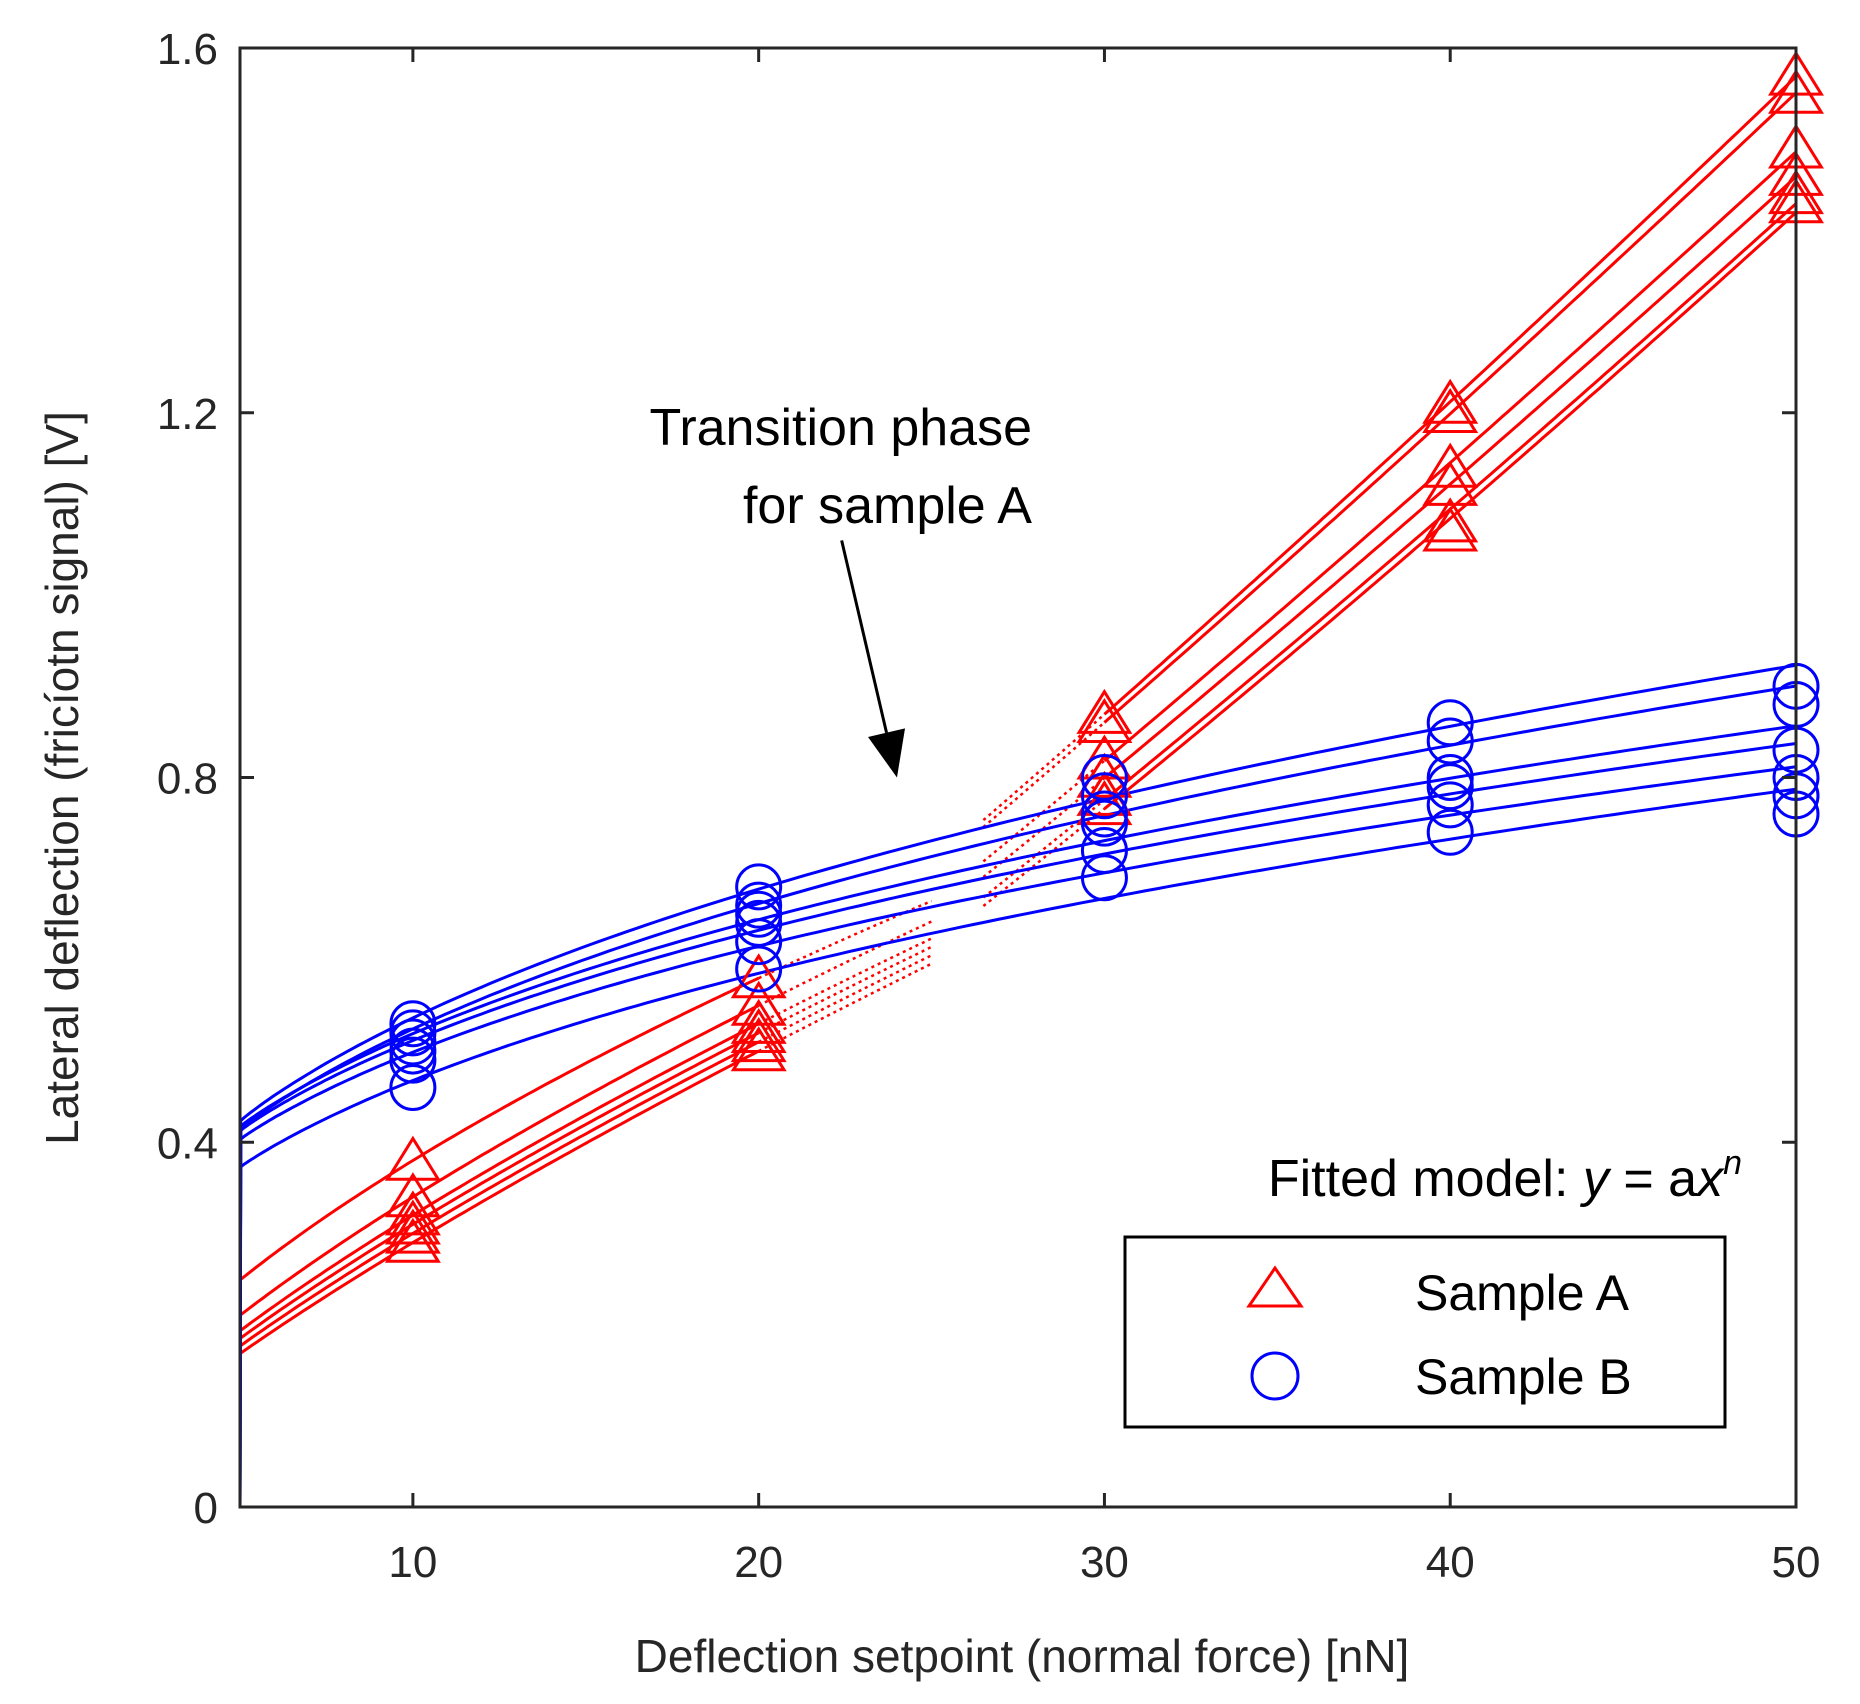 The width and height of the screenshot is (1860, 1704). Describe the element at coordinates (412, 1562) in the screenshot. I see `x-tick-label: 10` at that location.